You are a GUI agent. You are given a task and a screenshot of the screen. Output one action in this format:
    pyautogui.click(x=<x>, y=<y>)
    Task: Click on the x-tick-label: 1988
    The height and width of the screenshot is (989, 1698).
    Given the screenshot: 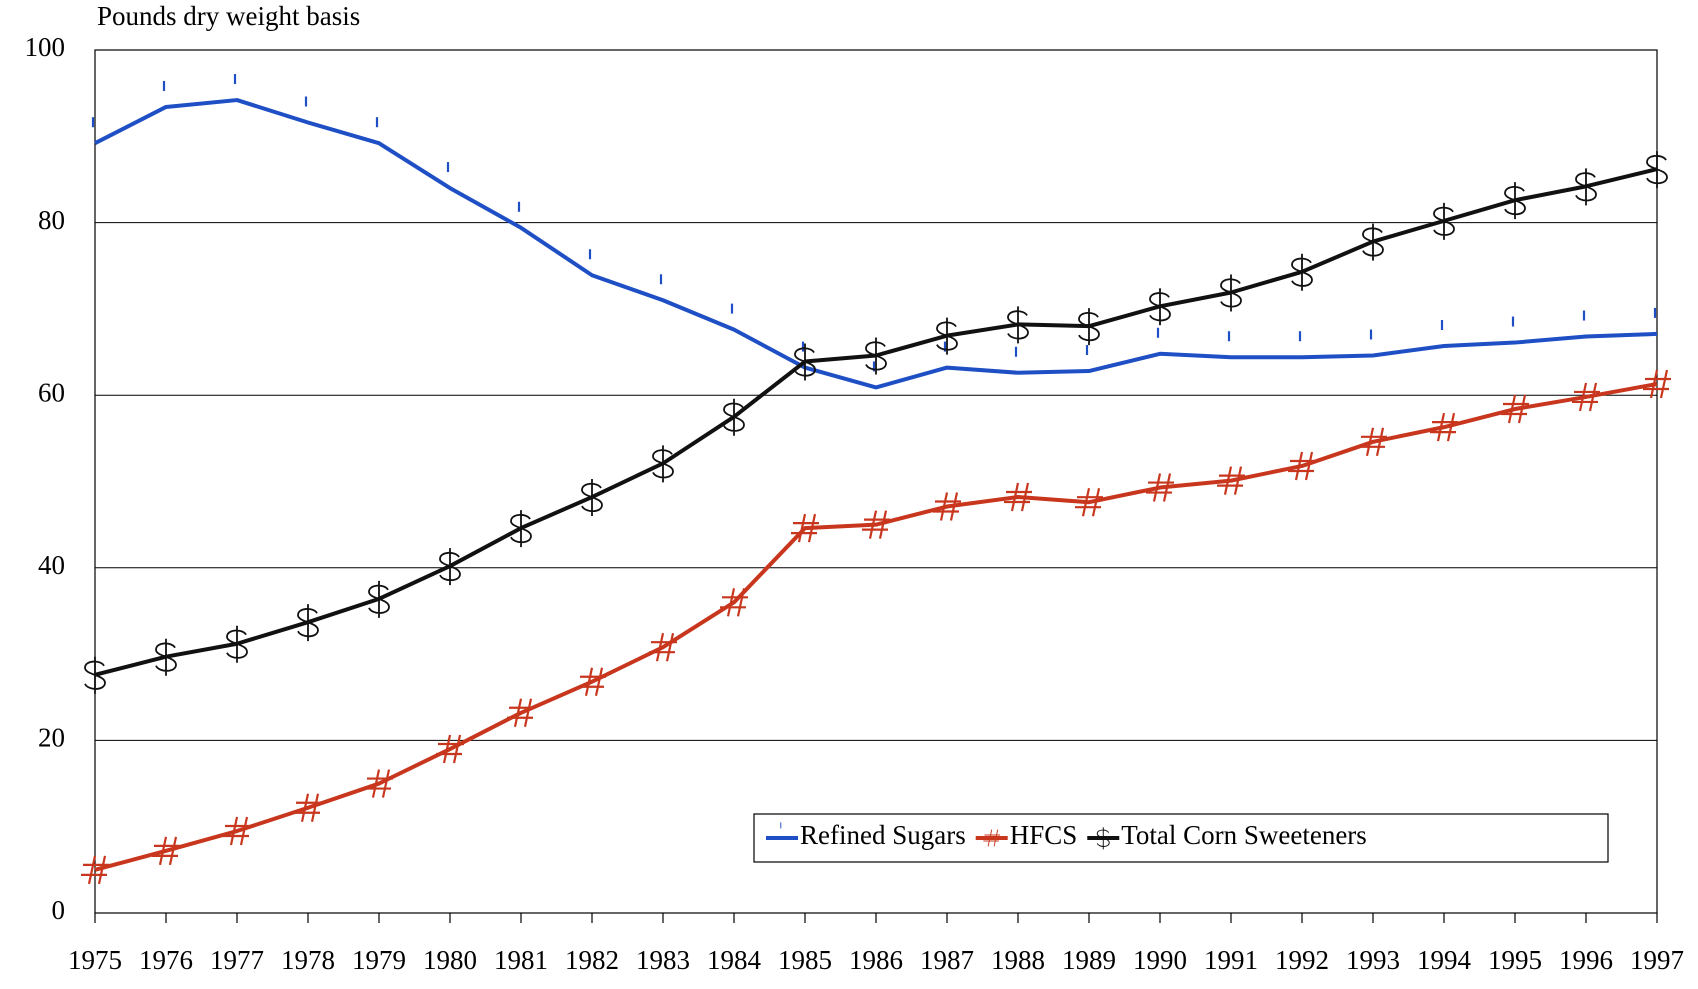 What is the action you would take?
    pyautogui.click(x=1018, y=960)
    